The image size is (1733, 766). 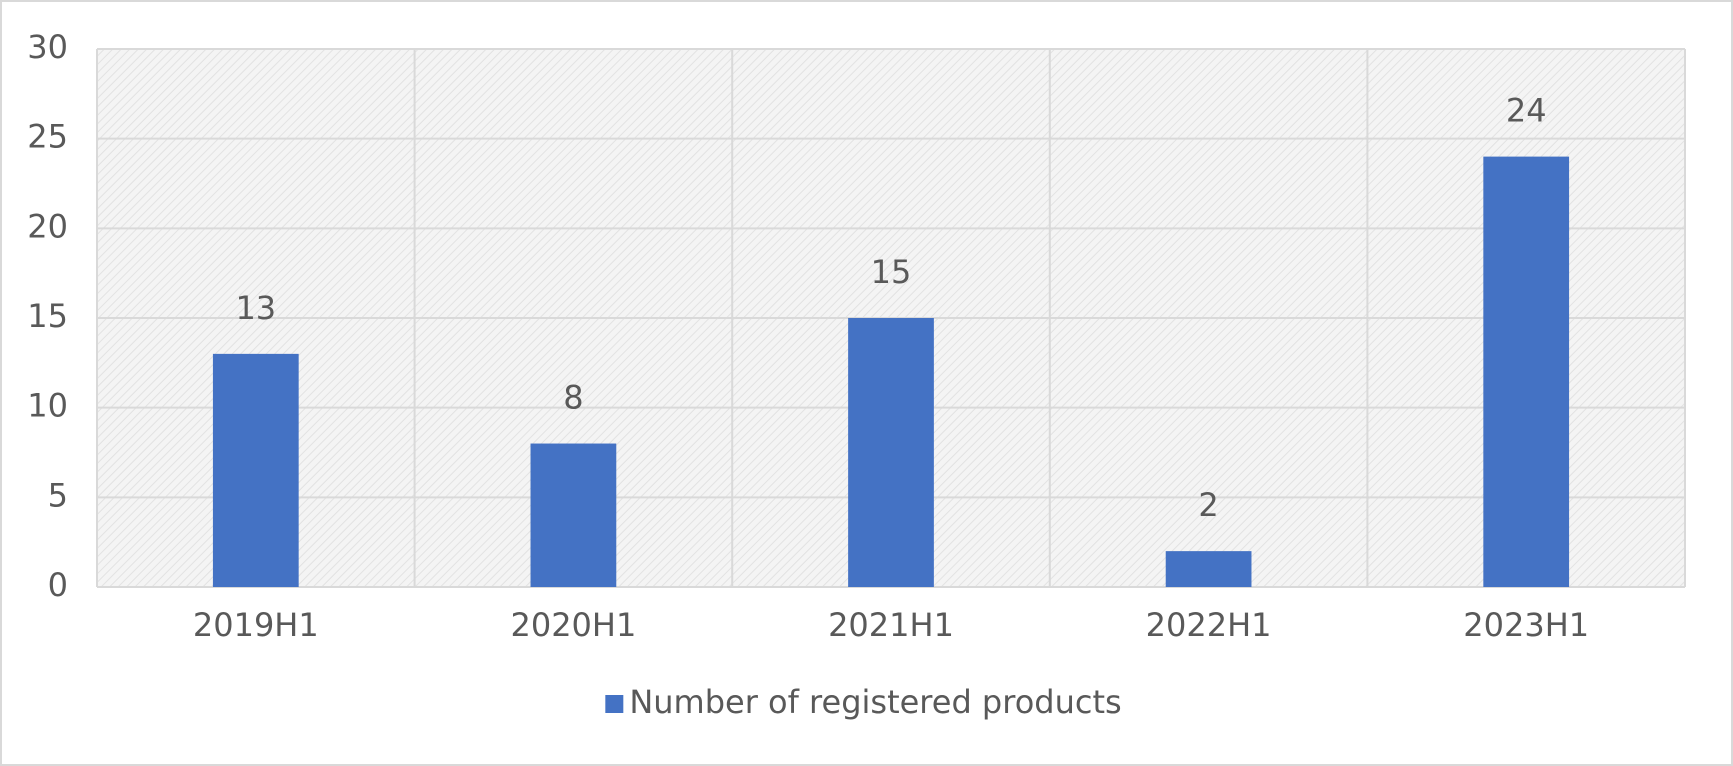 I want to click on x-tick-label: 2021H1, so click(x=891, y=625).